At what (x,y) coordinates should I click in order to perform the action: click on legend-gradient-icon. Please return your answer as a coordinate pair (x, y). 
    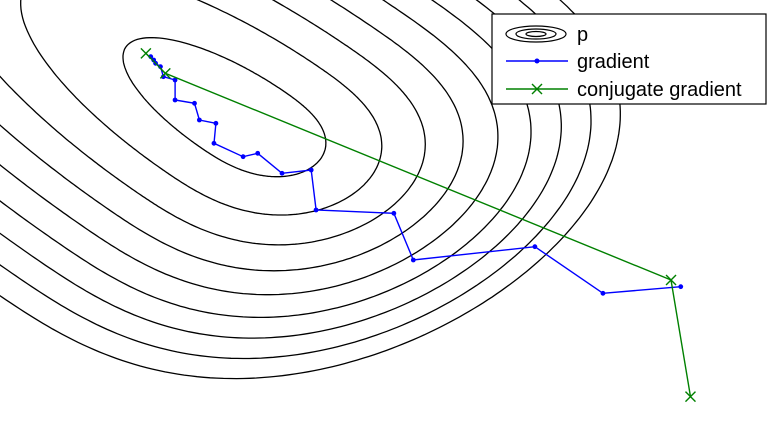
    Looking at the image, I should click on (537, 61).